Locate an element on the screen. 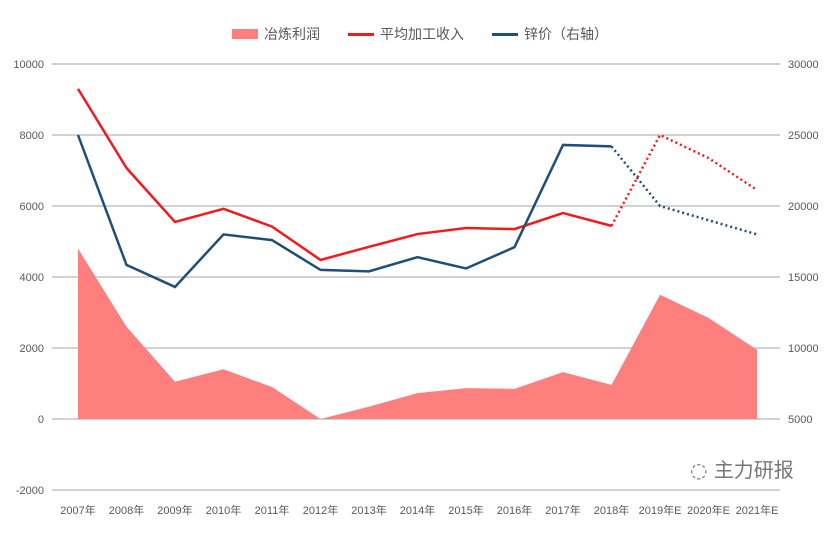 The height and width of the screenshot is (539, 840). right-tick-label: 15000 is located at coordinates (803, 278).